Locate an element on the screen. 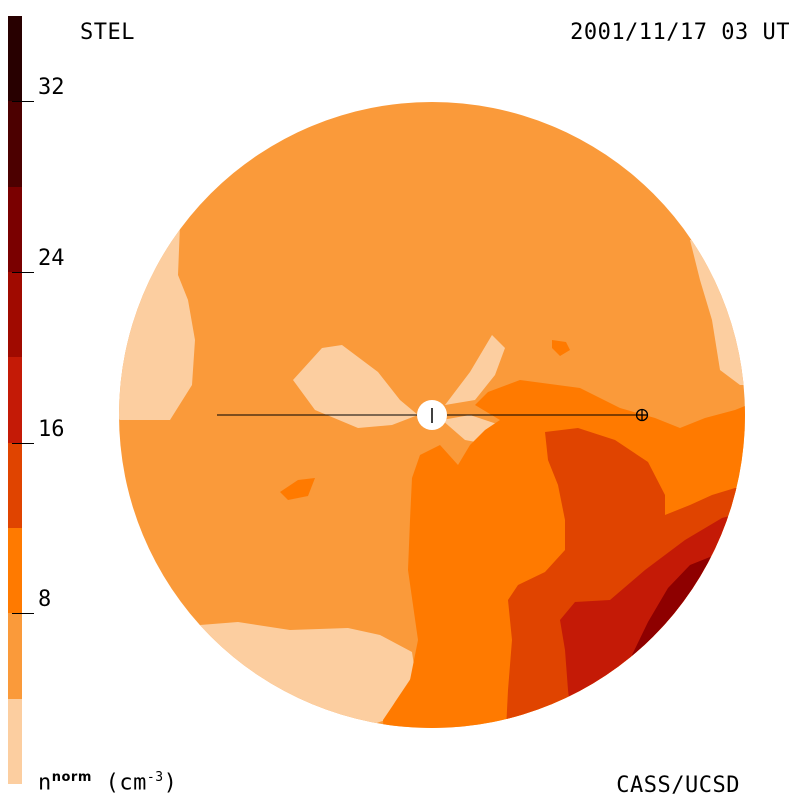 The height and width of the screenshot is (800, 800). low-density-region-upper-left is located at coordinates (157, 300).